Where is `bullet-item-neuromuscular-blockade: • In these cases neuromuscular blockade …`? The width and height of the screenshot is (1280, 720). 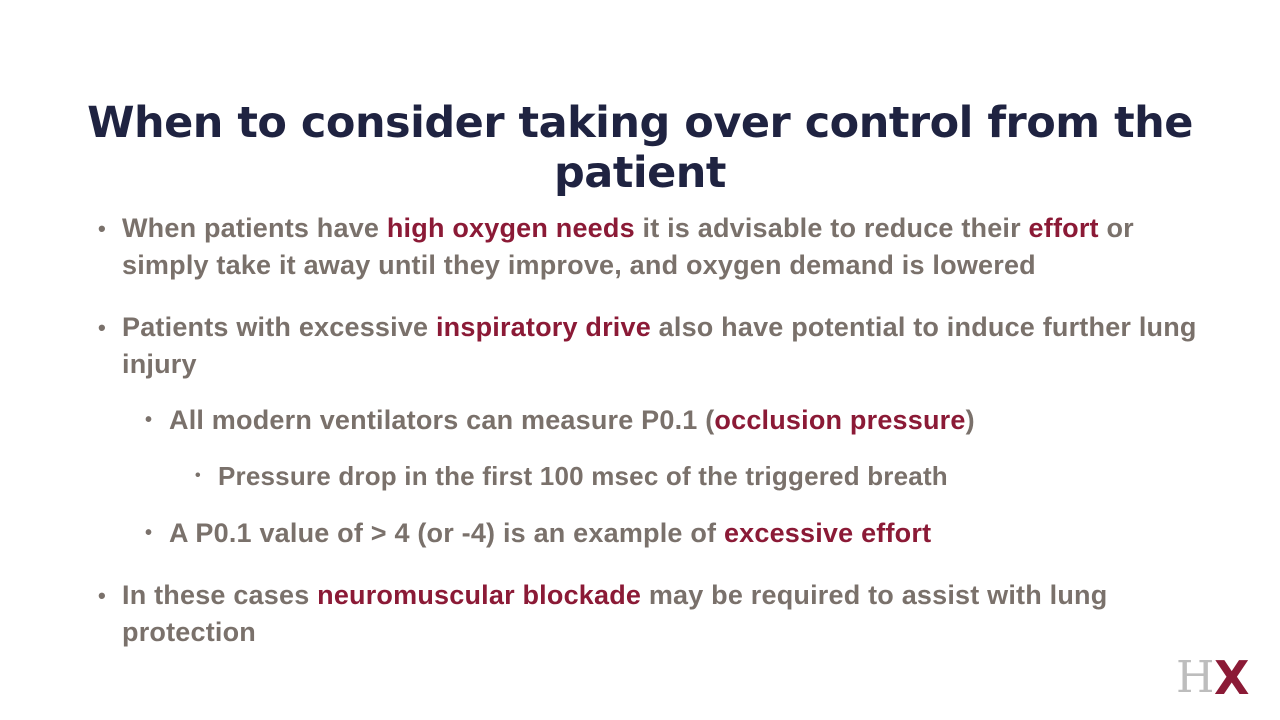
bullet-item-neuromuscular-blockade: • In these cases neuromuscular blockade … is located at coordinates (650, 614).